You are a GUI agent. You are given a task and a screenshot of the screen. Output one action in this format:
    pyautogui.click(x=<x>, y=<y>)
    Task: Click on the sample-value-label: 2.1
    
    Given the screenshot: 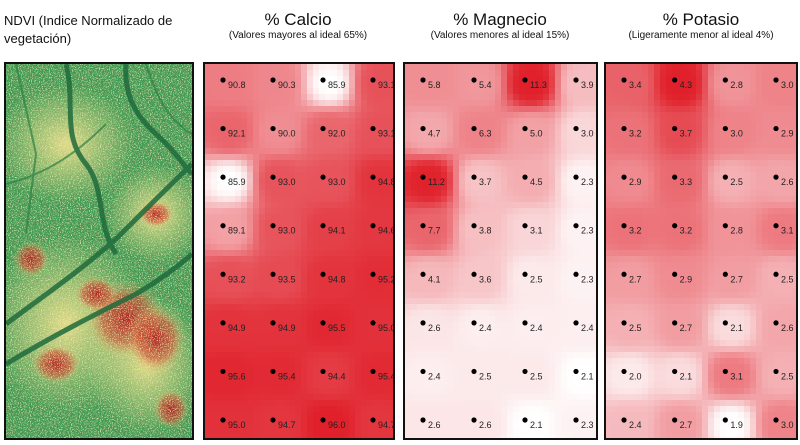 What is the action you would take?
    pyautogui.click(x=686, y=376)
    